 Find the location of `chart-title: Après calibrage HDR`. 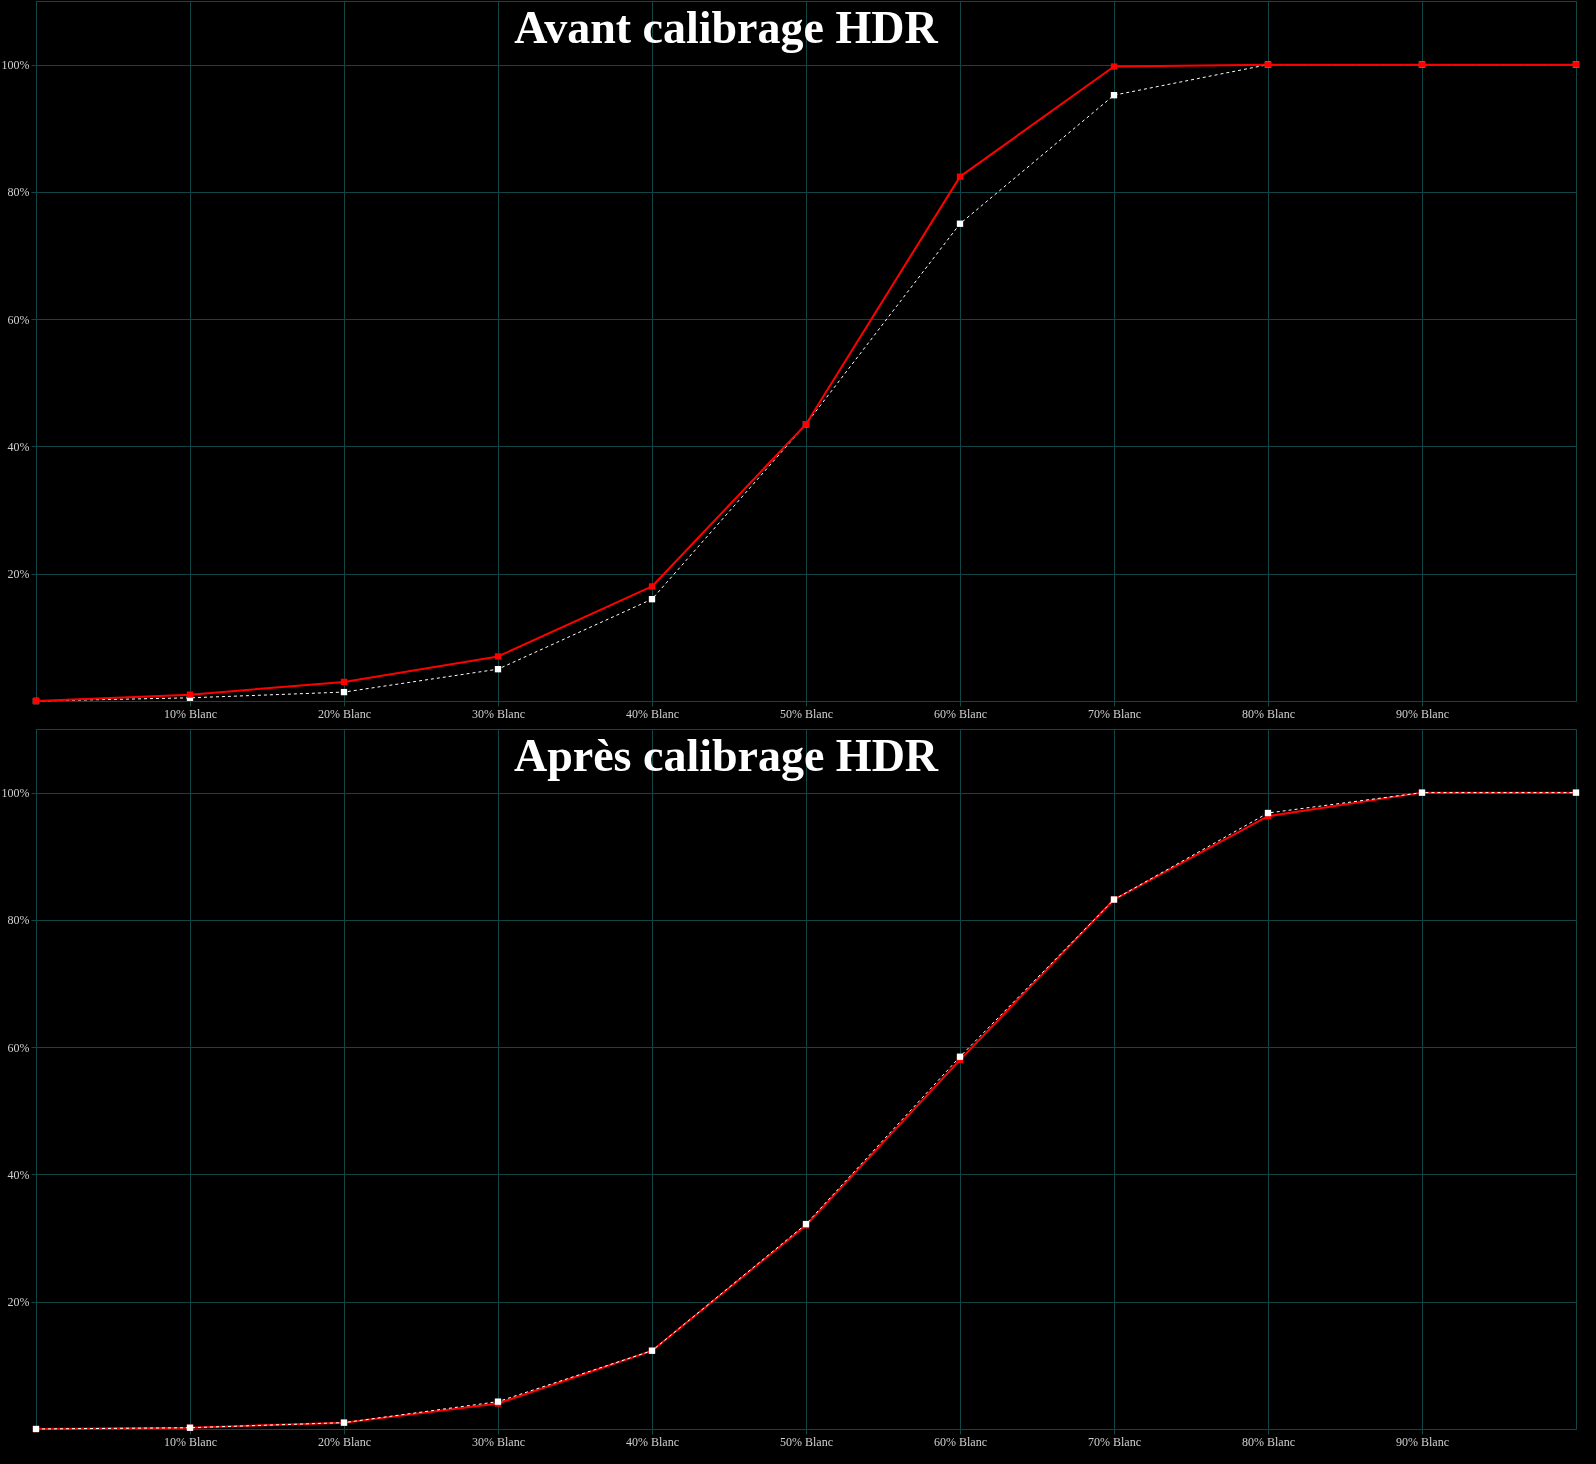

chart-title: Après calibrage HDR is located at coordinates (726, 755).